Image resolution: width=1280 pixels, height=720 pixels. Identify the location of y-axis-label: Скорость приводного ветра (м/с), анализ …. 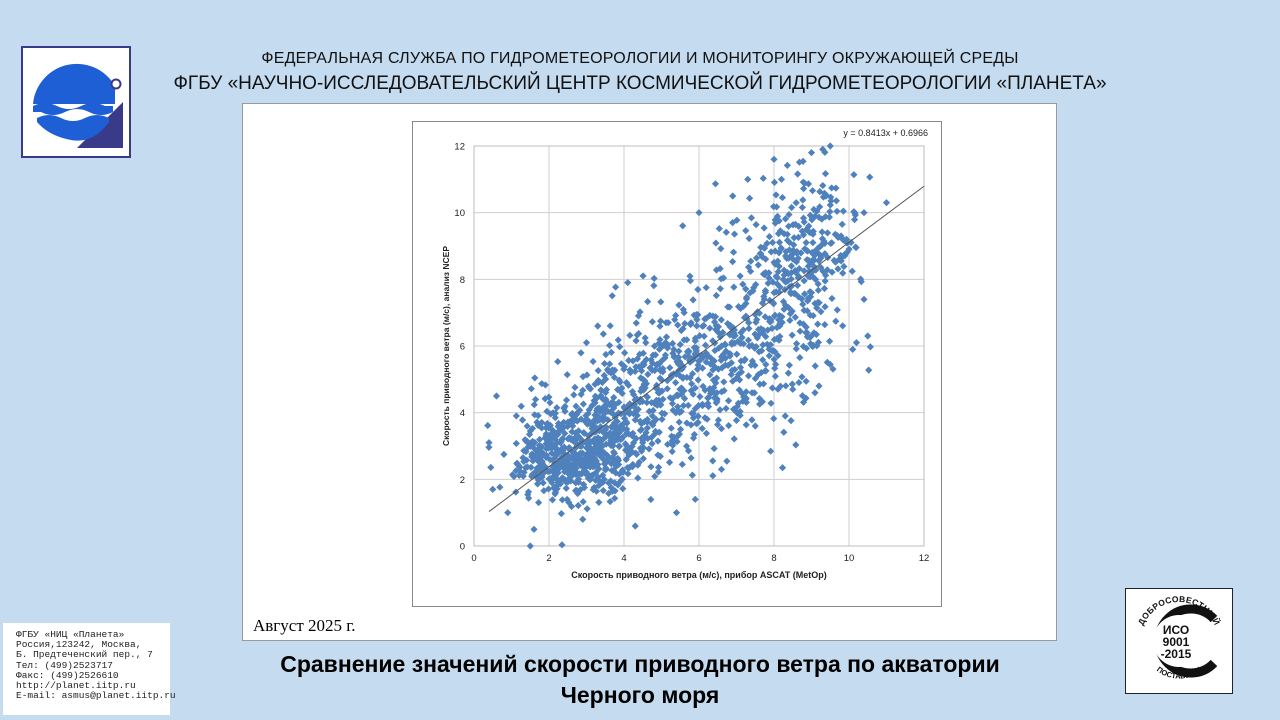
(446, 346).